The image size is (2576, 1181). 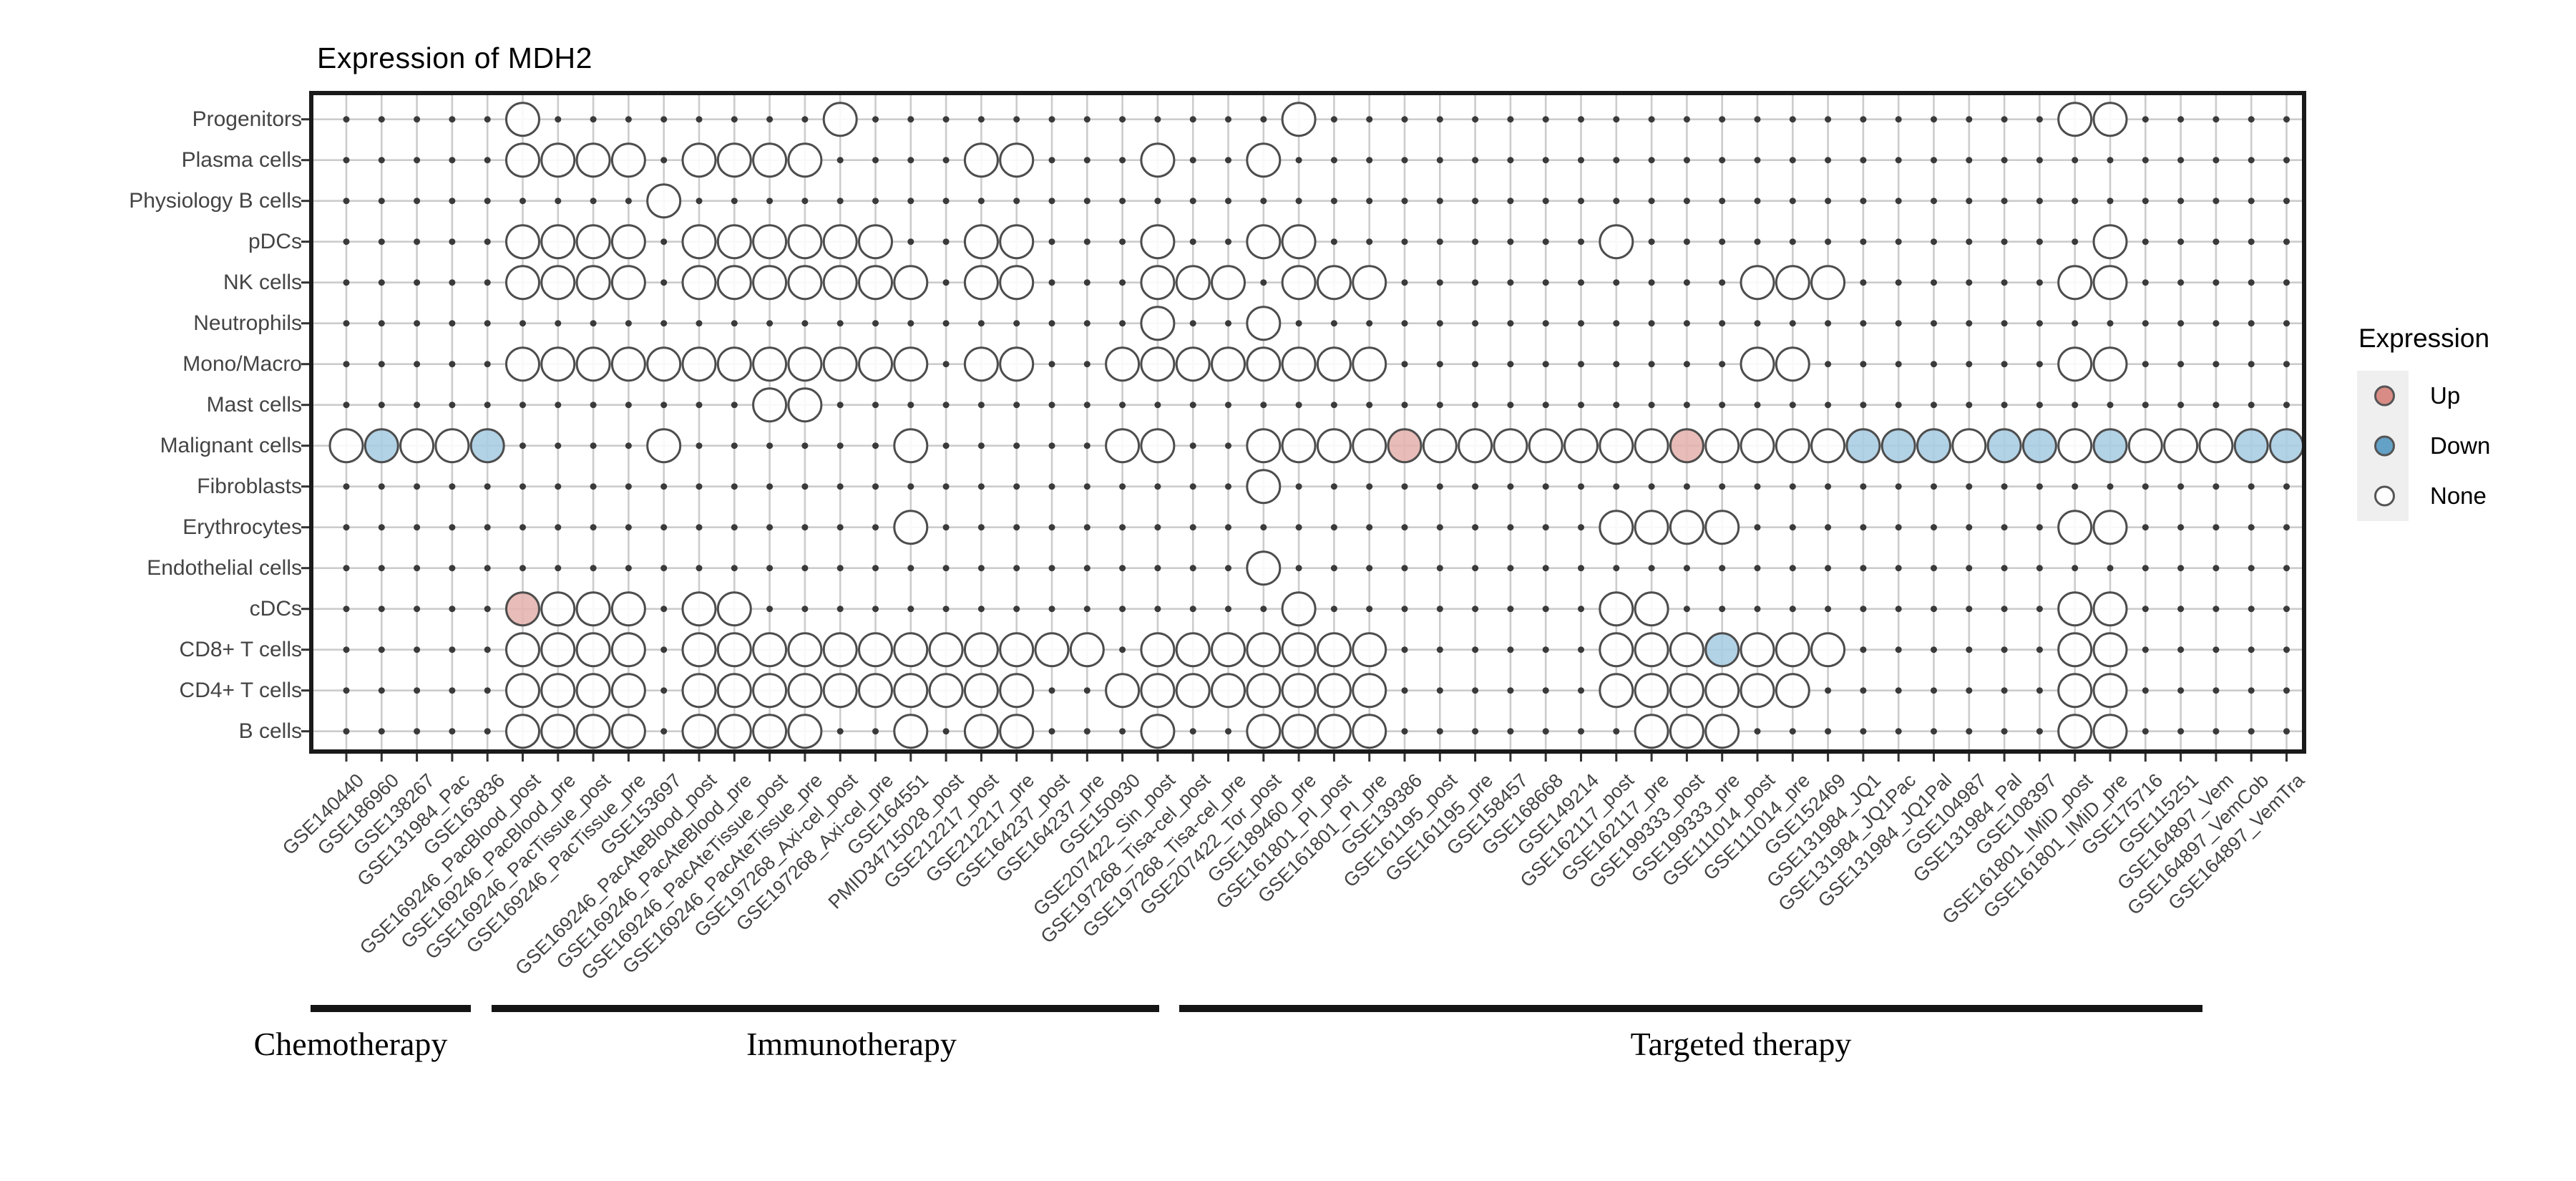 What do you see at coordinates (1690, 1008) in the screenshot?
I see `group-underline` at bounding box center [1690, 1008].